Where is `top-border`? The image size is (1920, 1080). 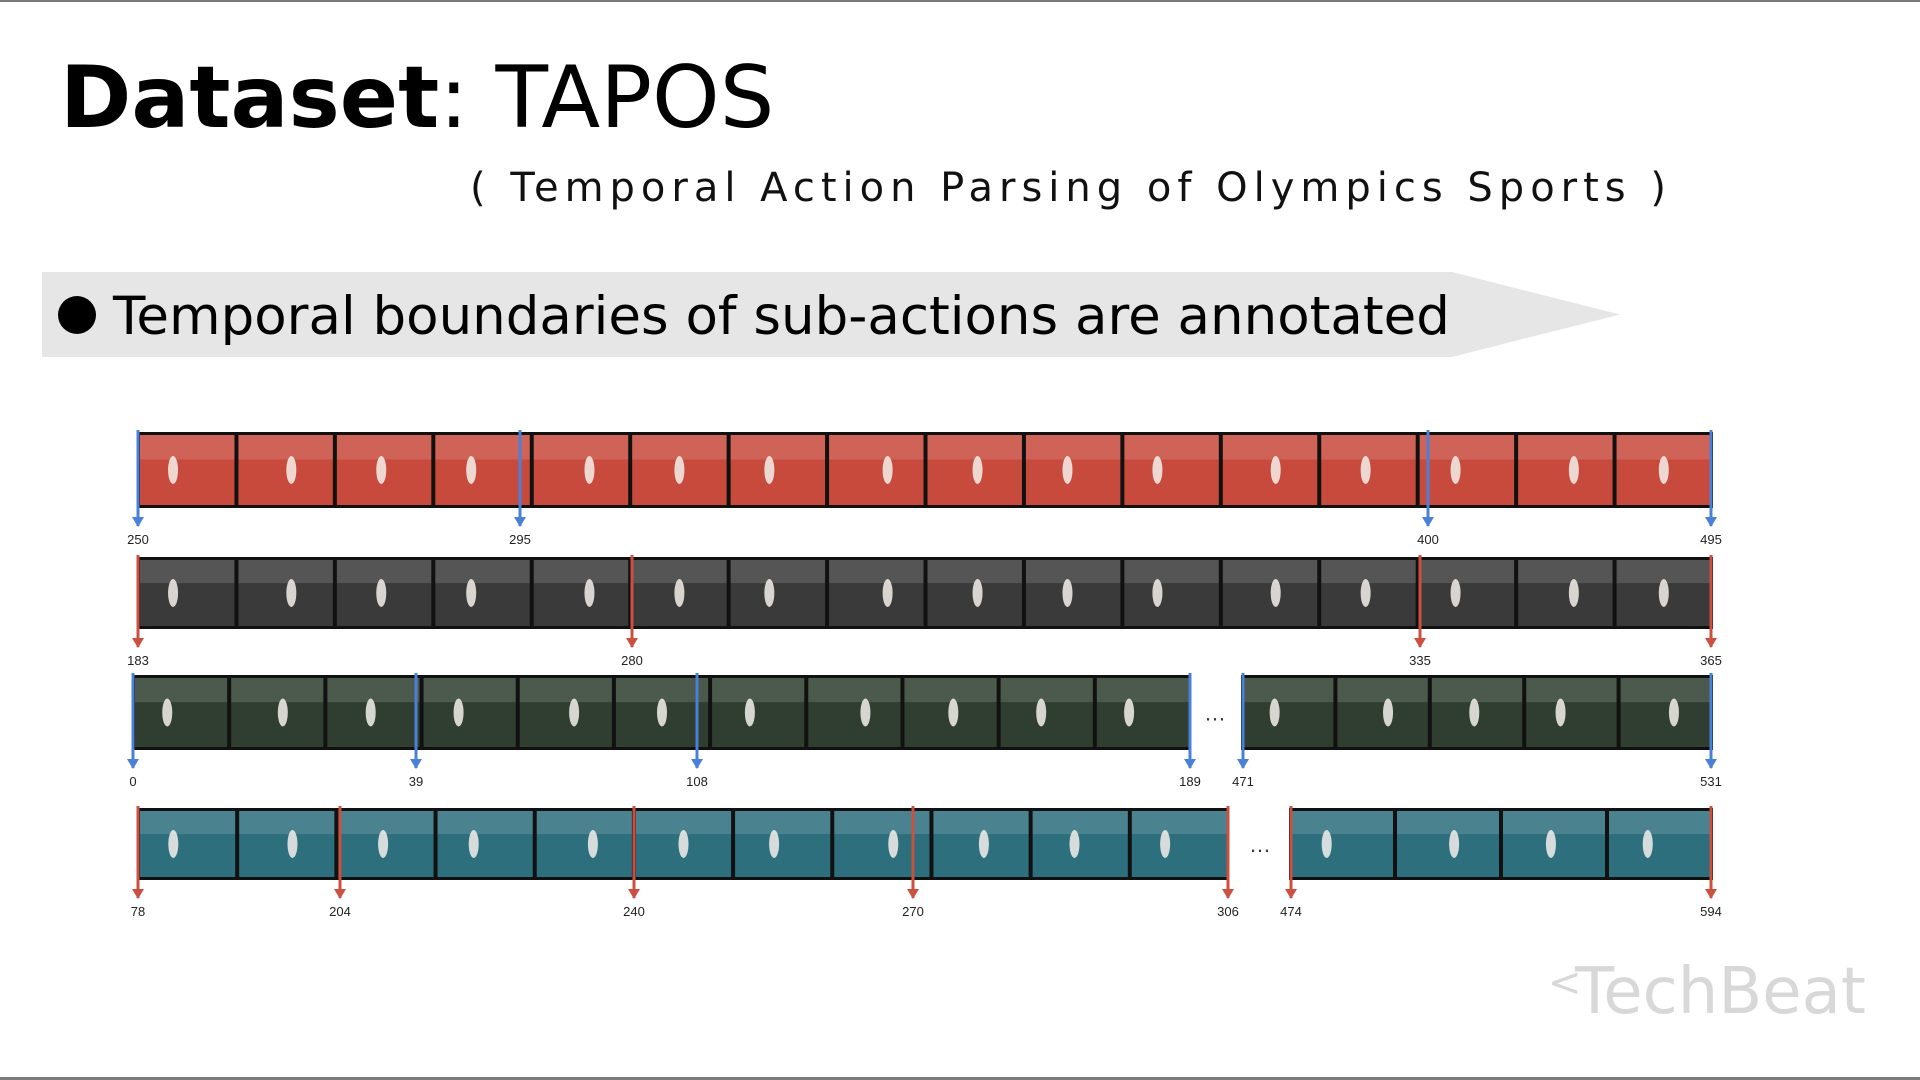
top-border is located at coordinates (960, 1).